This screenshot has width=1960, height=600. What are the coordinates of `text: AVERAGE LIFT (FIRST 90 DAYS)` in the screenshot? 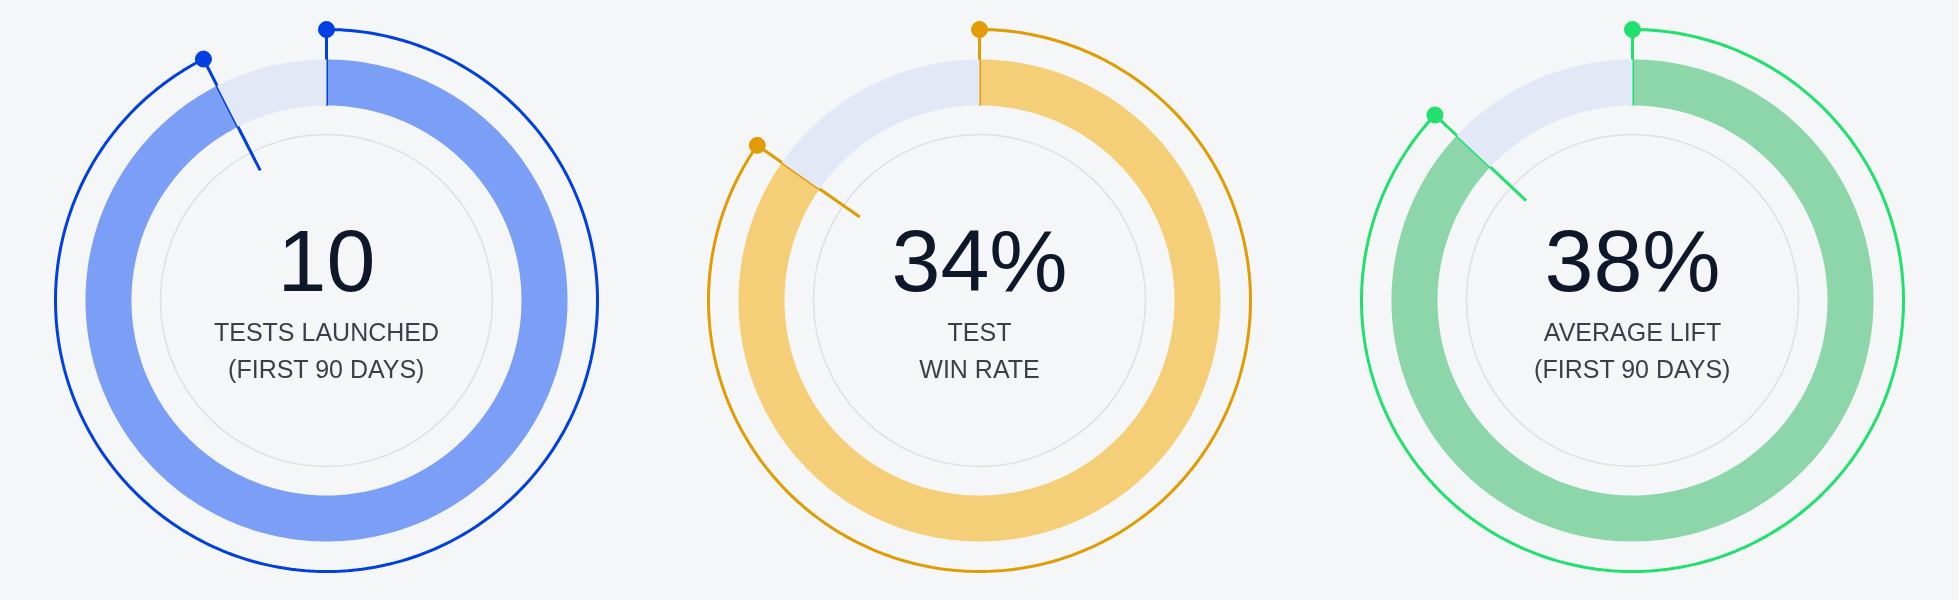 It's located at (1632, 350).